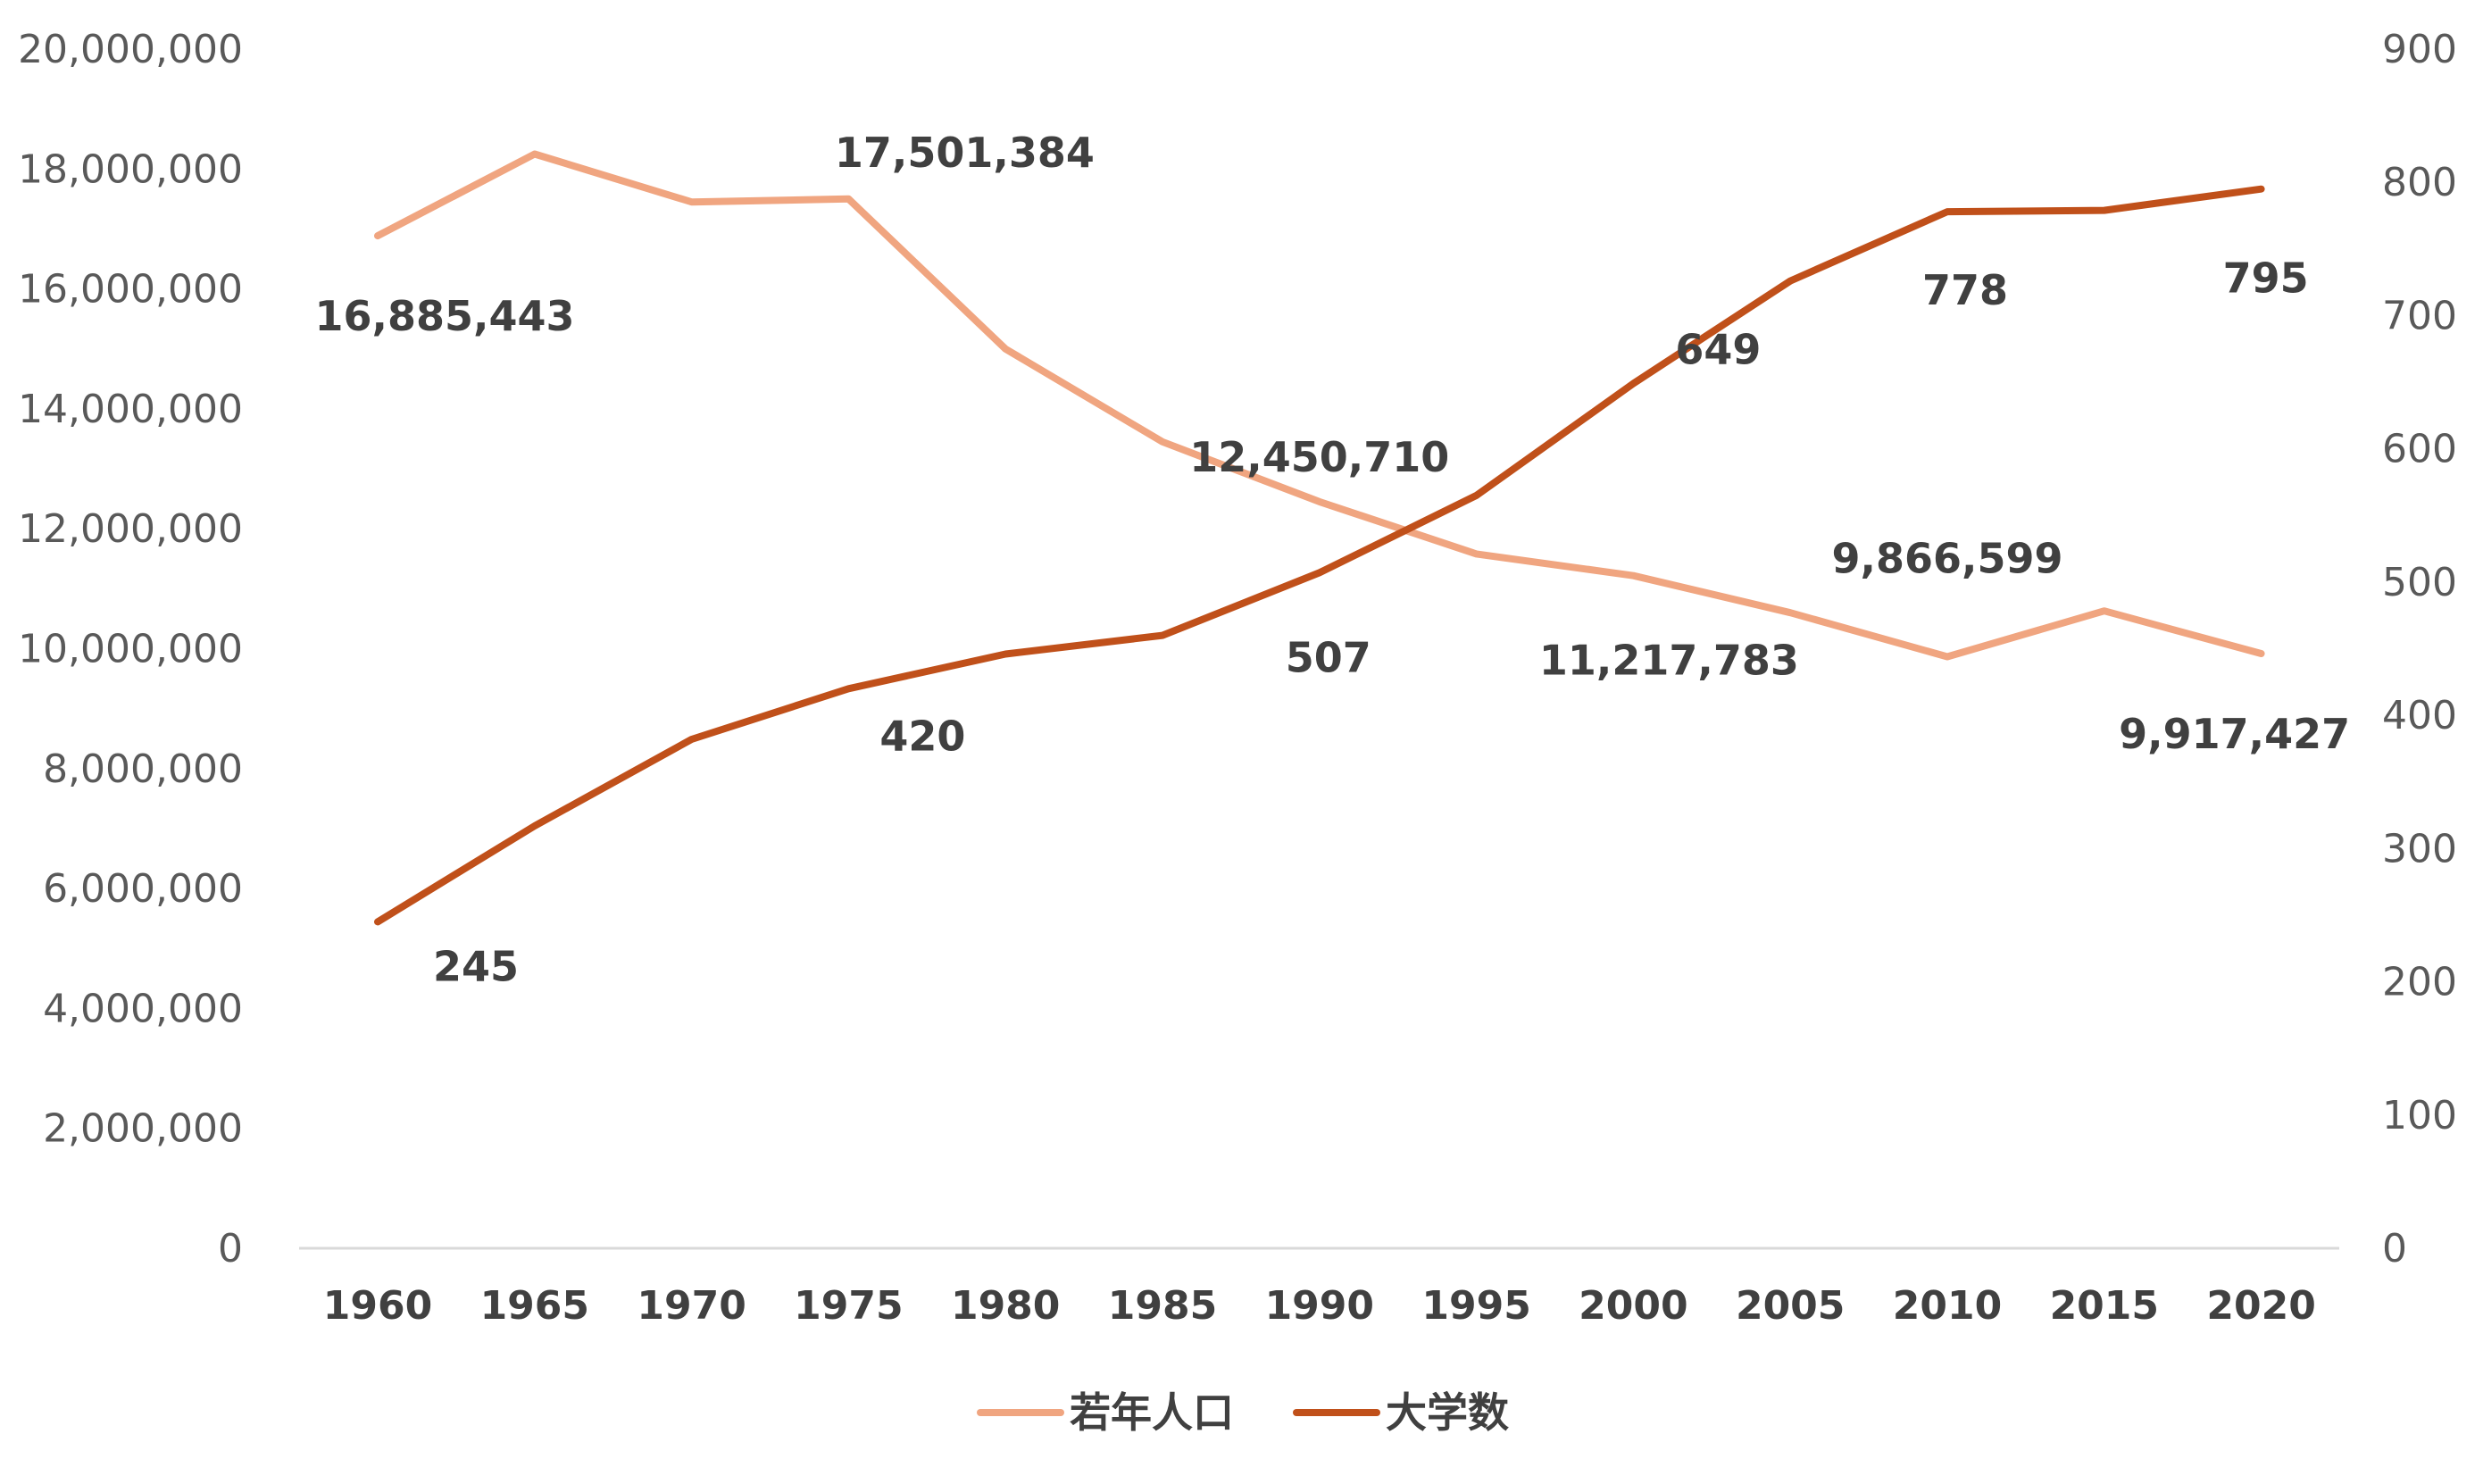  Describe the element at coordinates (2394, 1248) in the screenshot. I see `right-y-tick-label: 0` at that location.